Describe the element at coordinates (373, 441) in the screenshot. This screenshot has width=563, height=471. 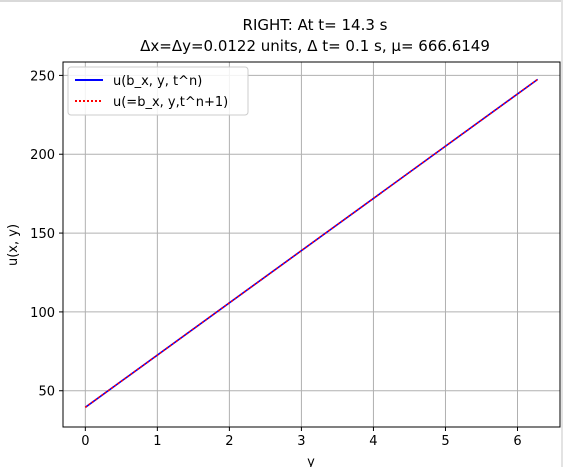
I see `x-tick-label: 4` at that location.